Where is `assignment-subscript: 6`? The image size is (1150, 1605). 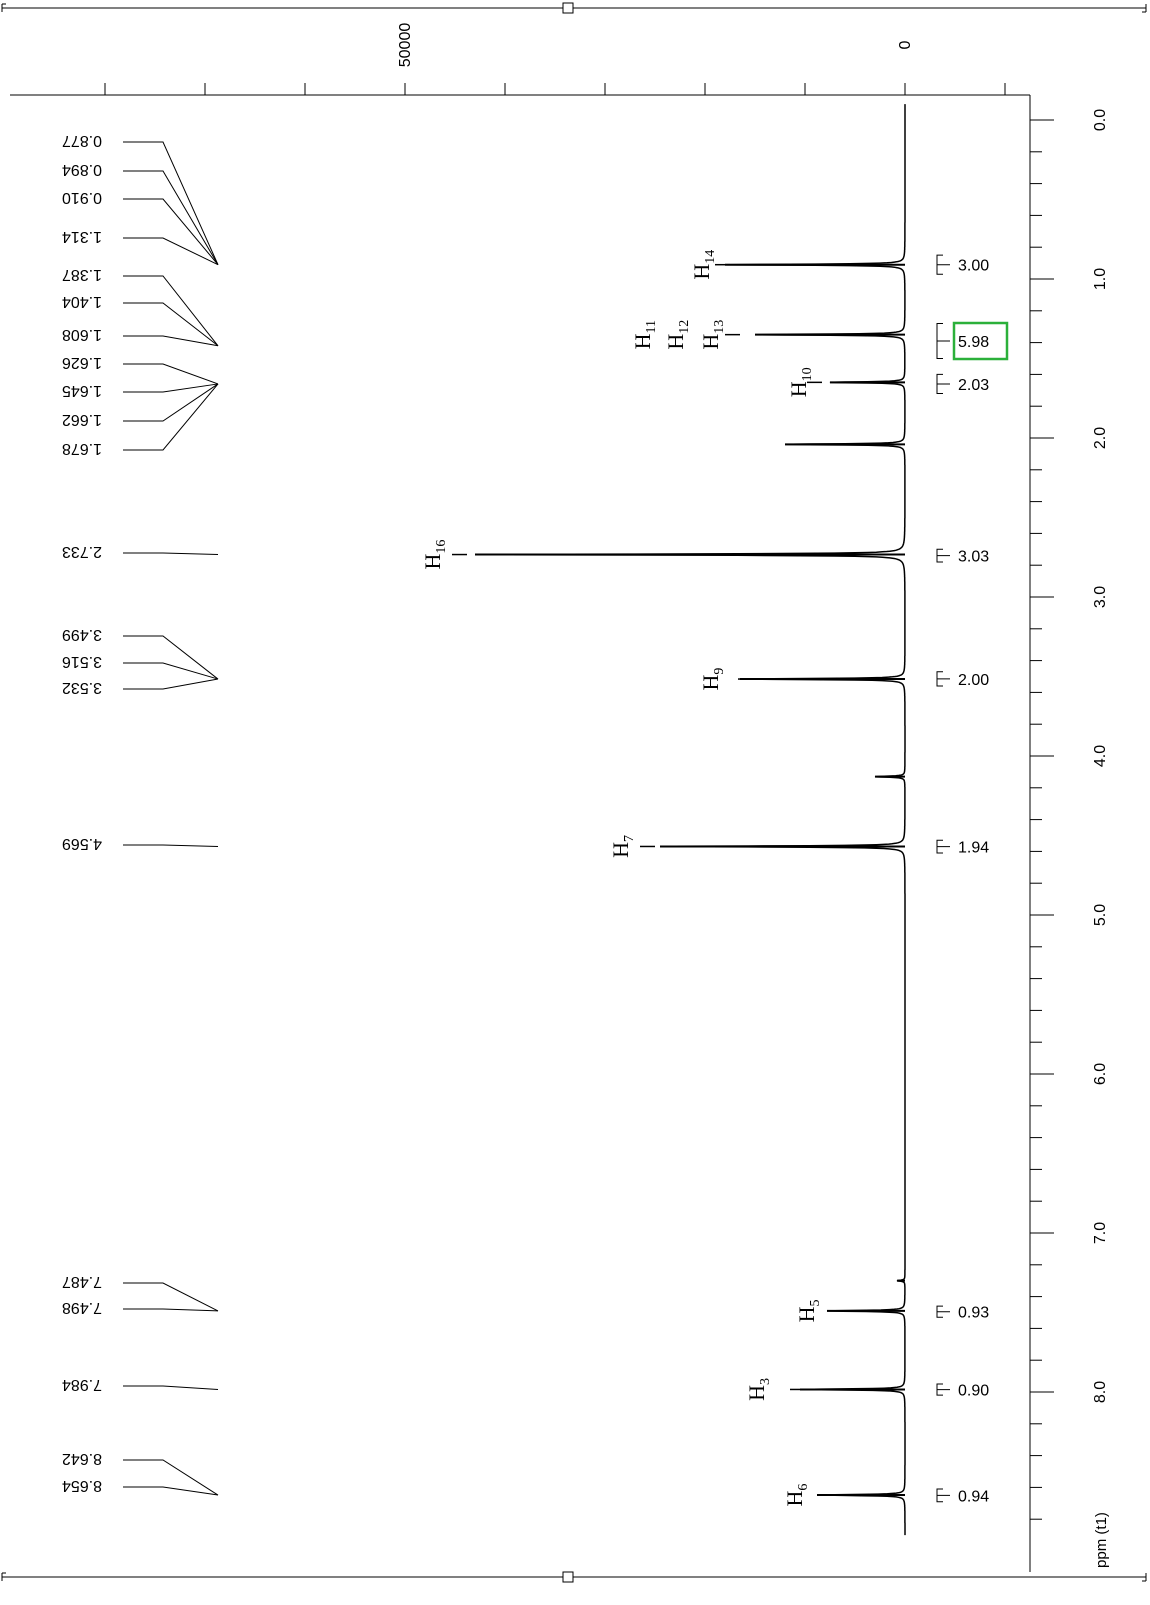 assignment-subscript: 6 is located at coordinates (803, 1487).